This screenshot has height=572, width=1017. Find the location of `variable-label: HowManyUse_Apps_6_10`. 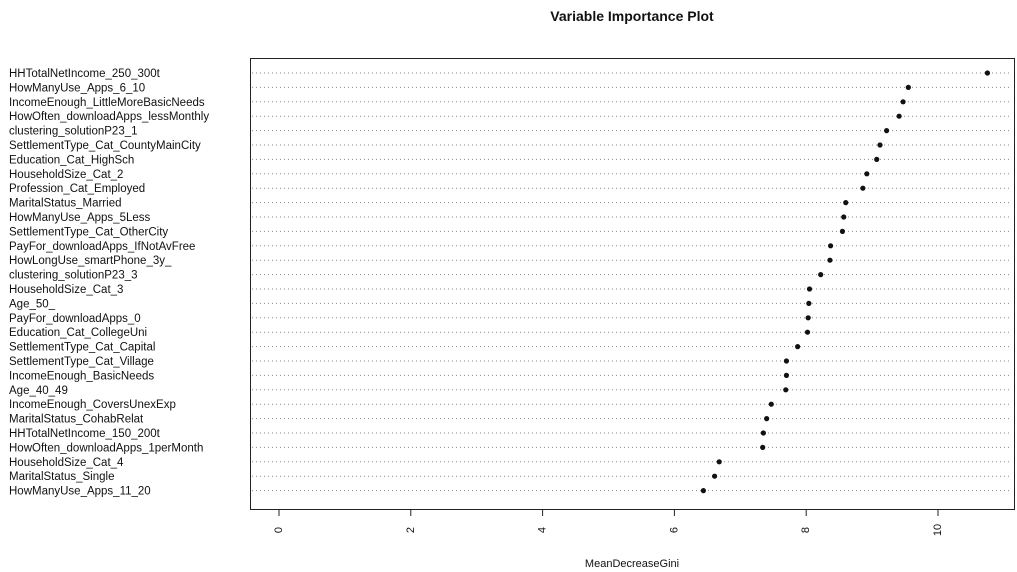

variable-label: HowManyUse_Apps_6_10 is located at coordinates (77, 88).